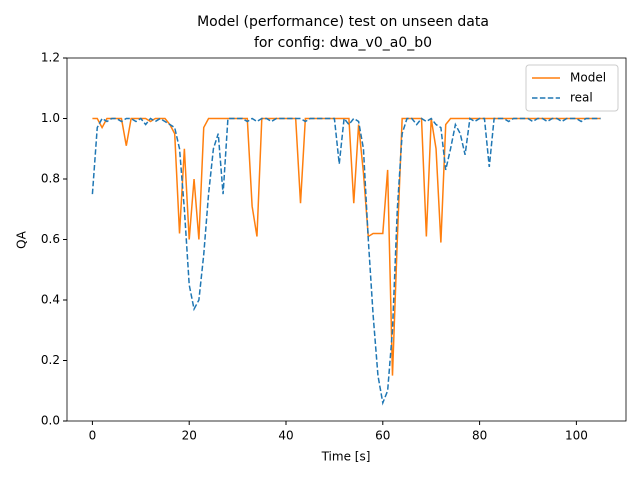 This screenshot has width=640, height=480. I want to click on y-tick-label: 0.2, so click(50, 360).